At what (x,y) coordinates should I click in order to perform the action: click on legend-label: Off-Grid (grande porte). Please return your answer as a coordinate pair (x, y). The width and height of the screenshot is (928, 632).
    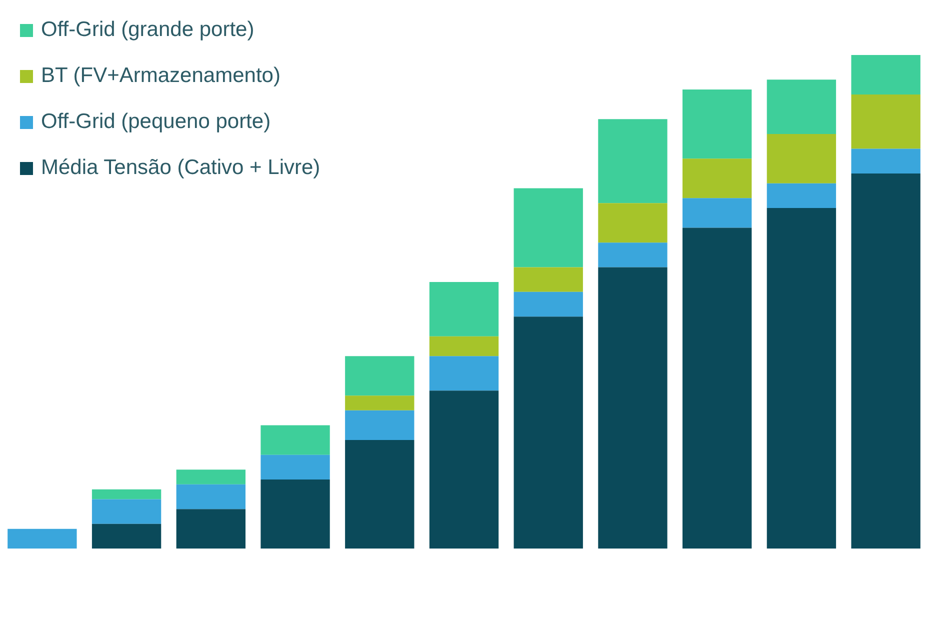
    Looking at the image, I should click on (147, 30).